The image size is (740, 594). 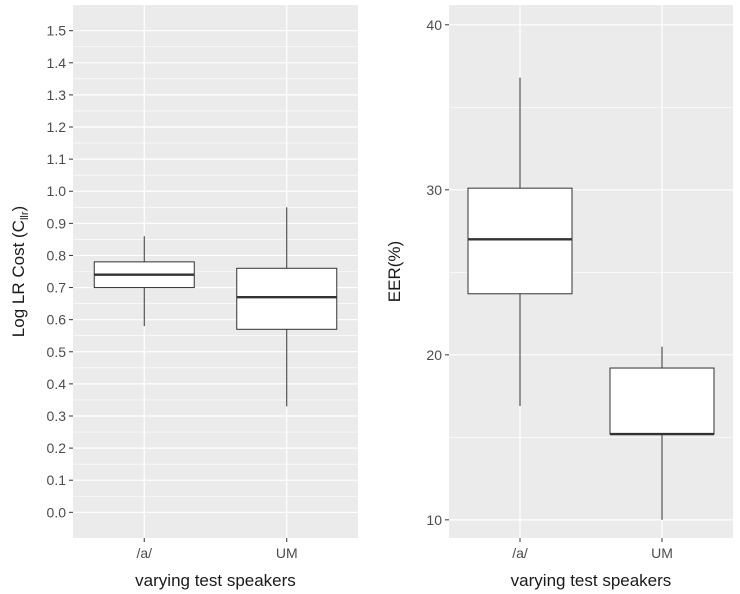 I want to click on eer-x-axis: /a/UM, so click(x=592, y=549).